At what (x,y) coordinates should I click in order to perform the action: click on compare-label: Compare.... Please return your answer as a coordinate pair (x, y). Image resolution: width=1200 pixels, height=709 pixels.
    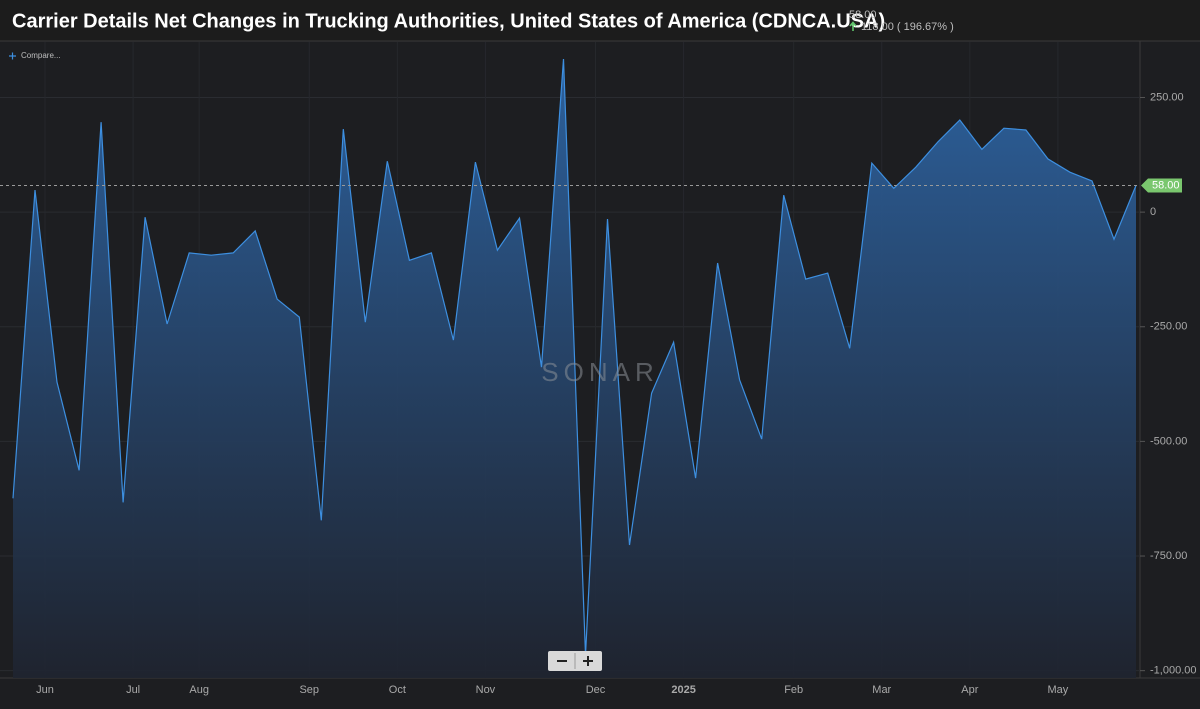
    Looking at the image, I should click on (41, 55).